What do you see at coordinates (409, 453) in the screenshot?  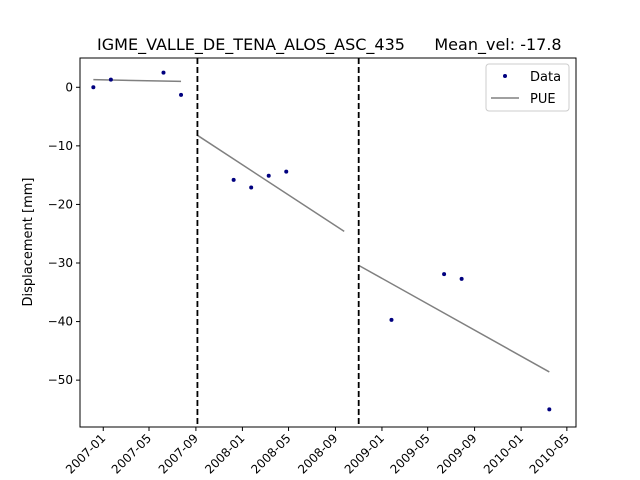 I see `x-tick-label: 2009-05` at bounding box center [409, 453].